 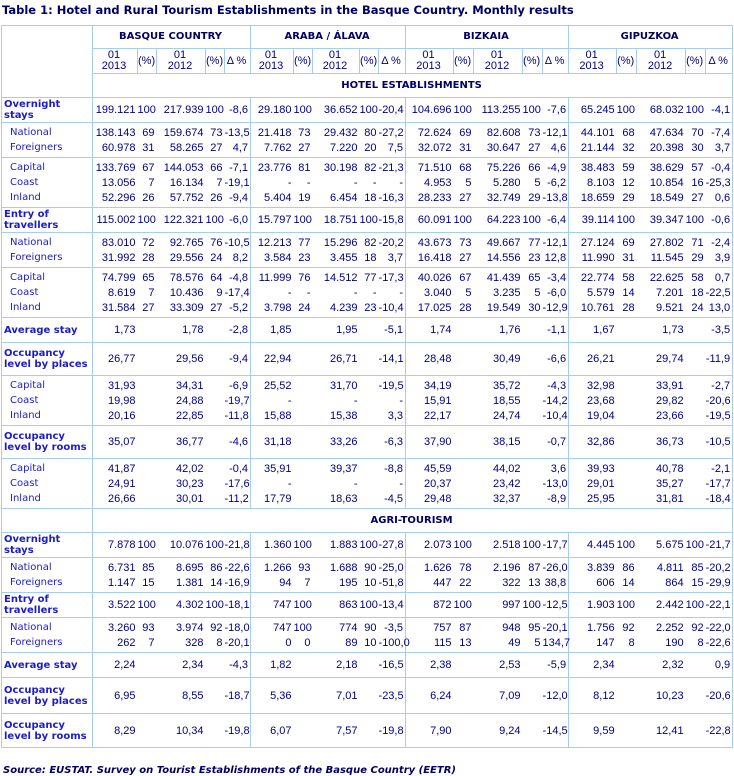 I want to click on value-cell: 1,85, so click(x=272, y=330).